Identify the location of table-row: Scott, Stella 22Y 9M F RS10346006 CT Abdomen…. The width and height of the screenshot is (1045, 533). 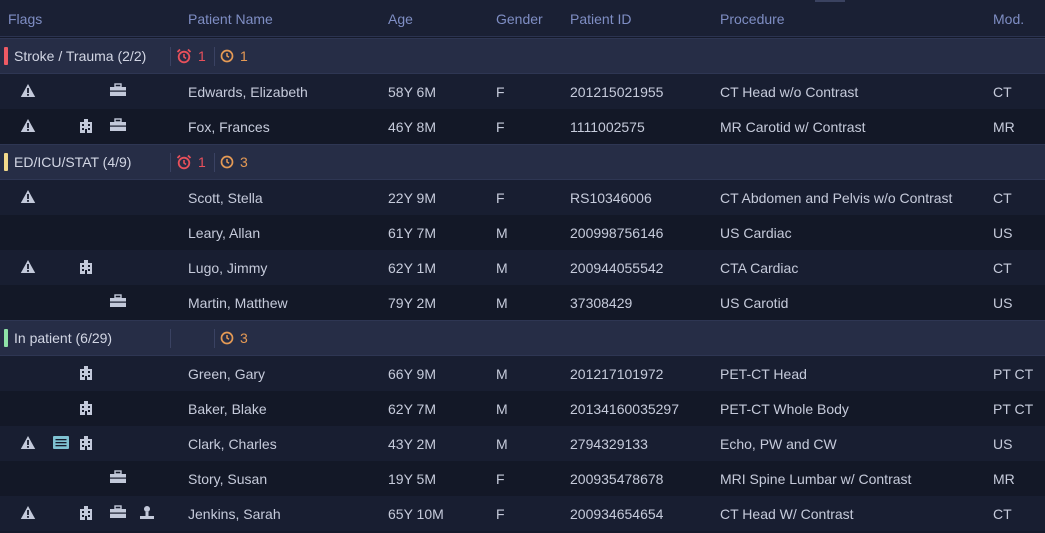
(522, 197).